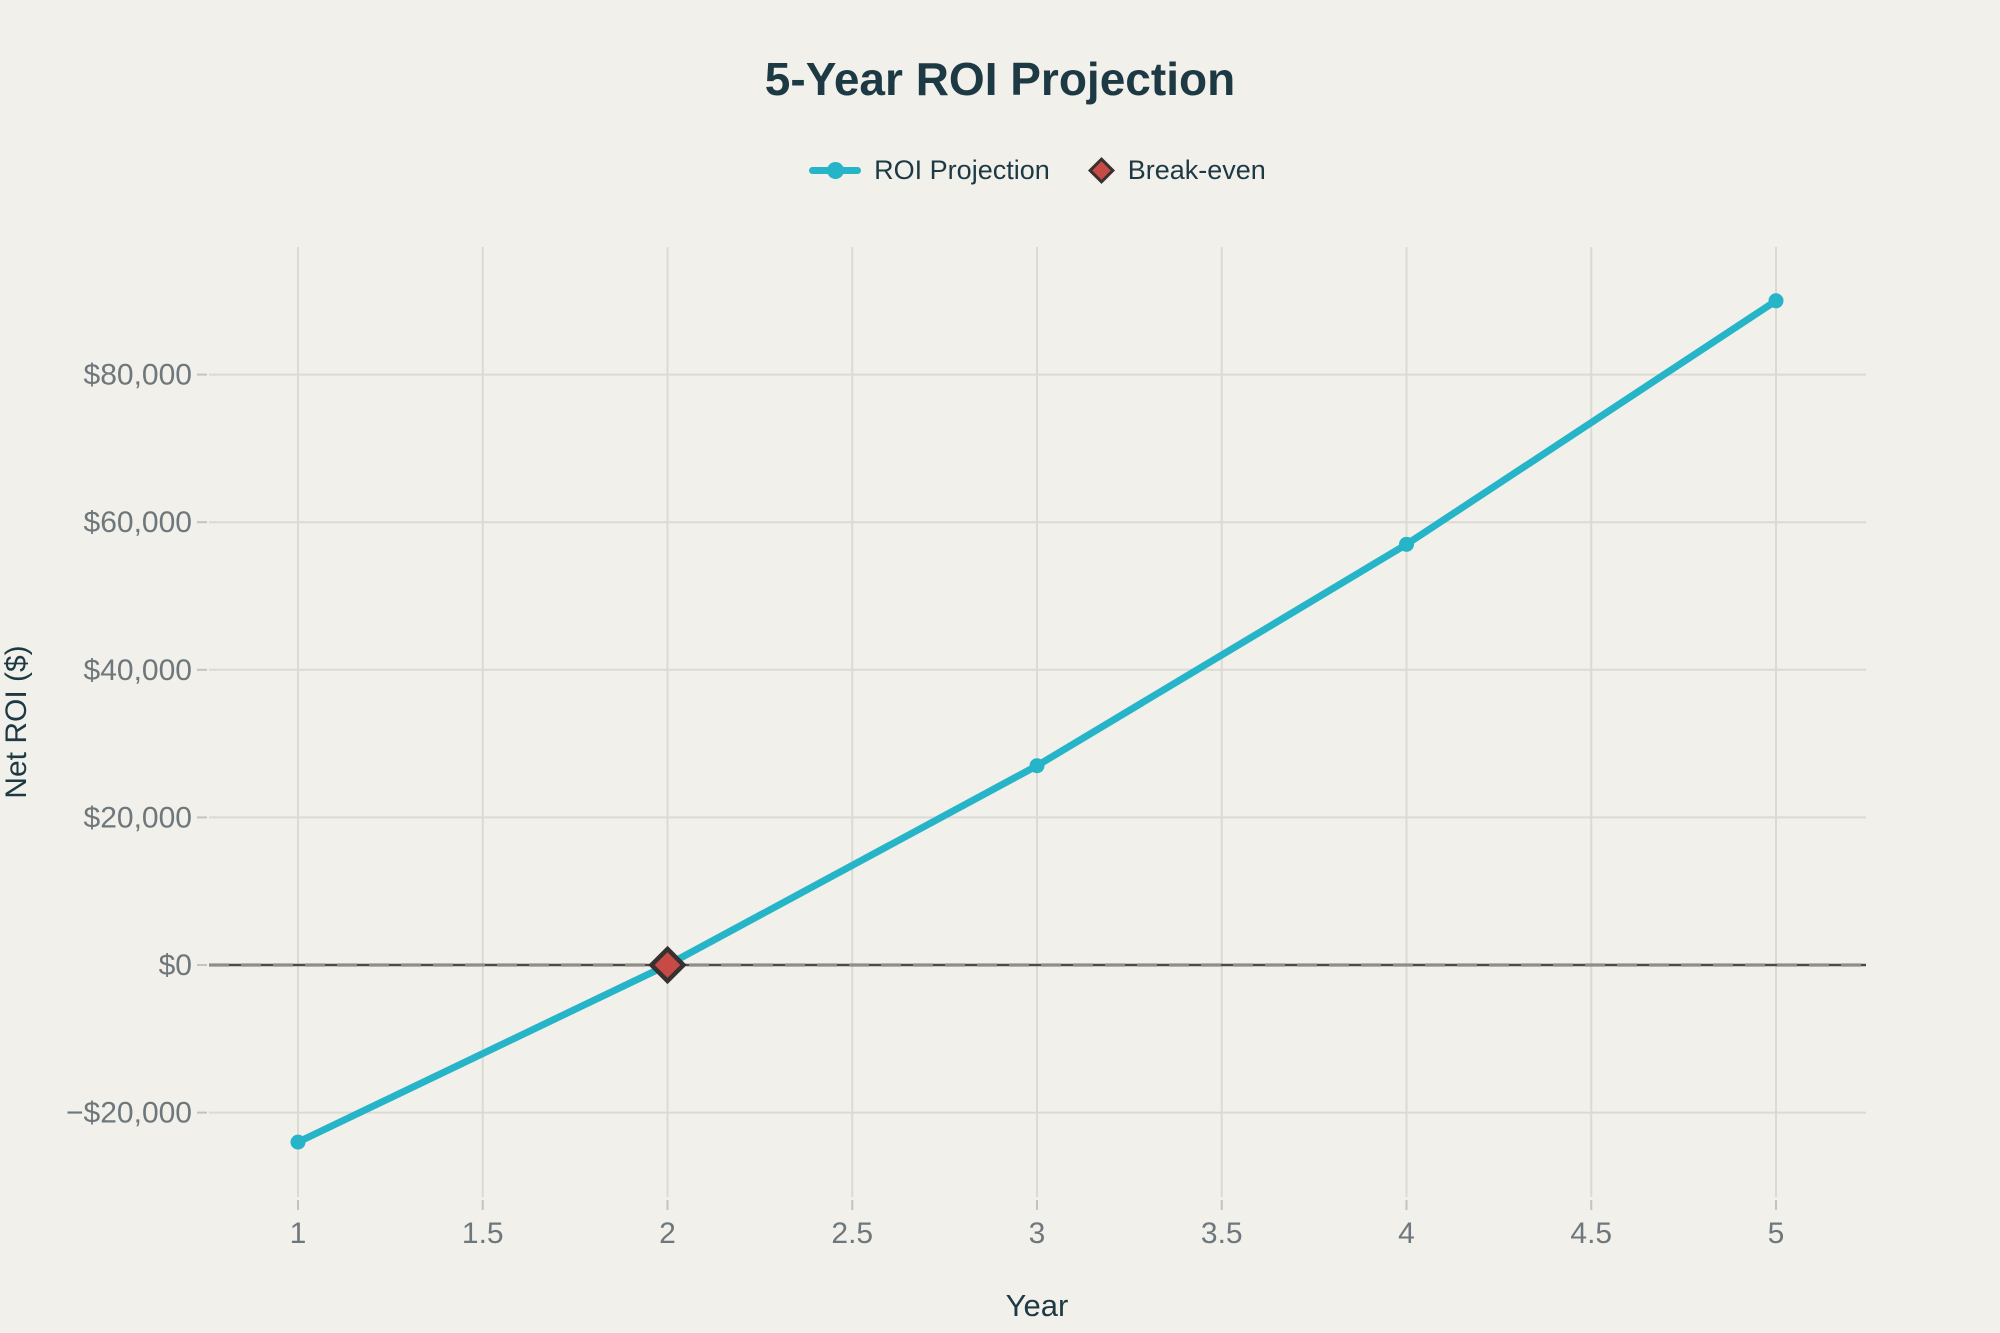 The height and width of the screenshot is (1333, 2000). I want to click on legend-line-swatch-icon, so click(835, 170).